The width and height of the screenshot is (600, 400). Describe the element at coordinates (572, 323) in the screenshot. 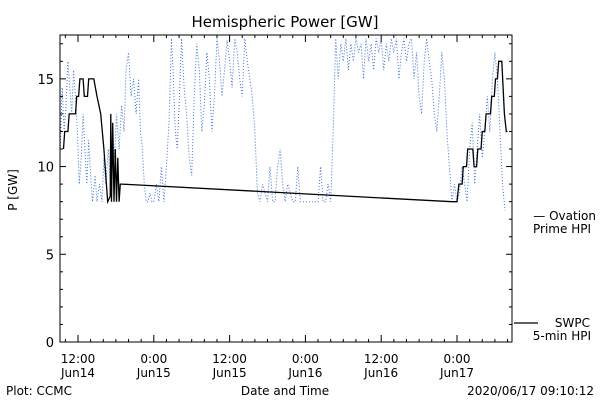

I see `legend-swpc-line1: SWPC` at that location.